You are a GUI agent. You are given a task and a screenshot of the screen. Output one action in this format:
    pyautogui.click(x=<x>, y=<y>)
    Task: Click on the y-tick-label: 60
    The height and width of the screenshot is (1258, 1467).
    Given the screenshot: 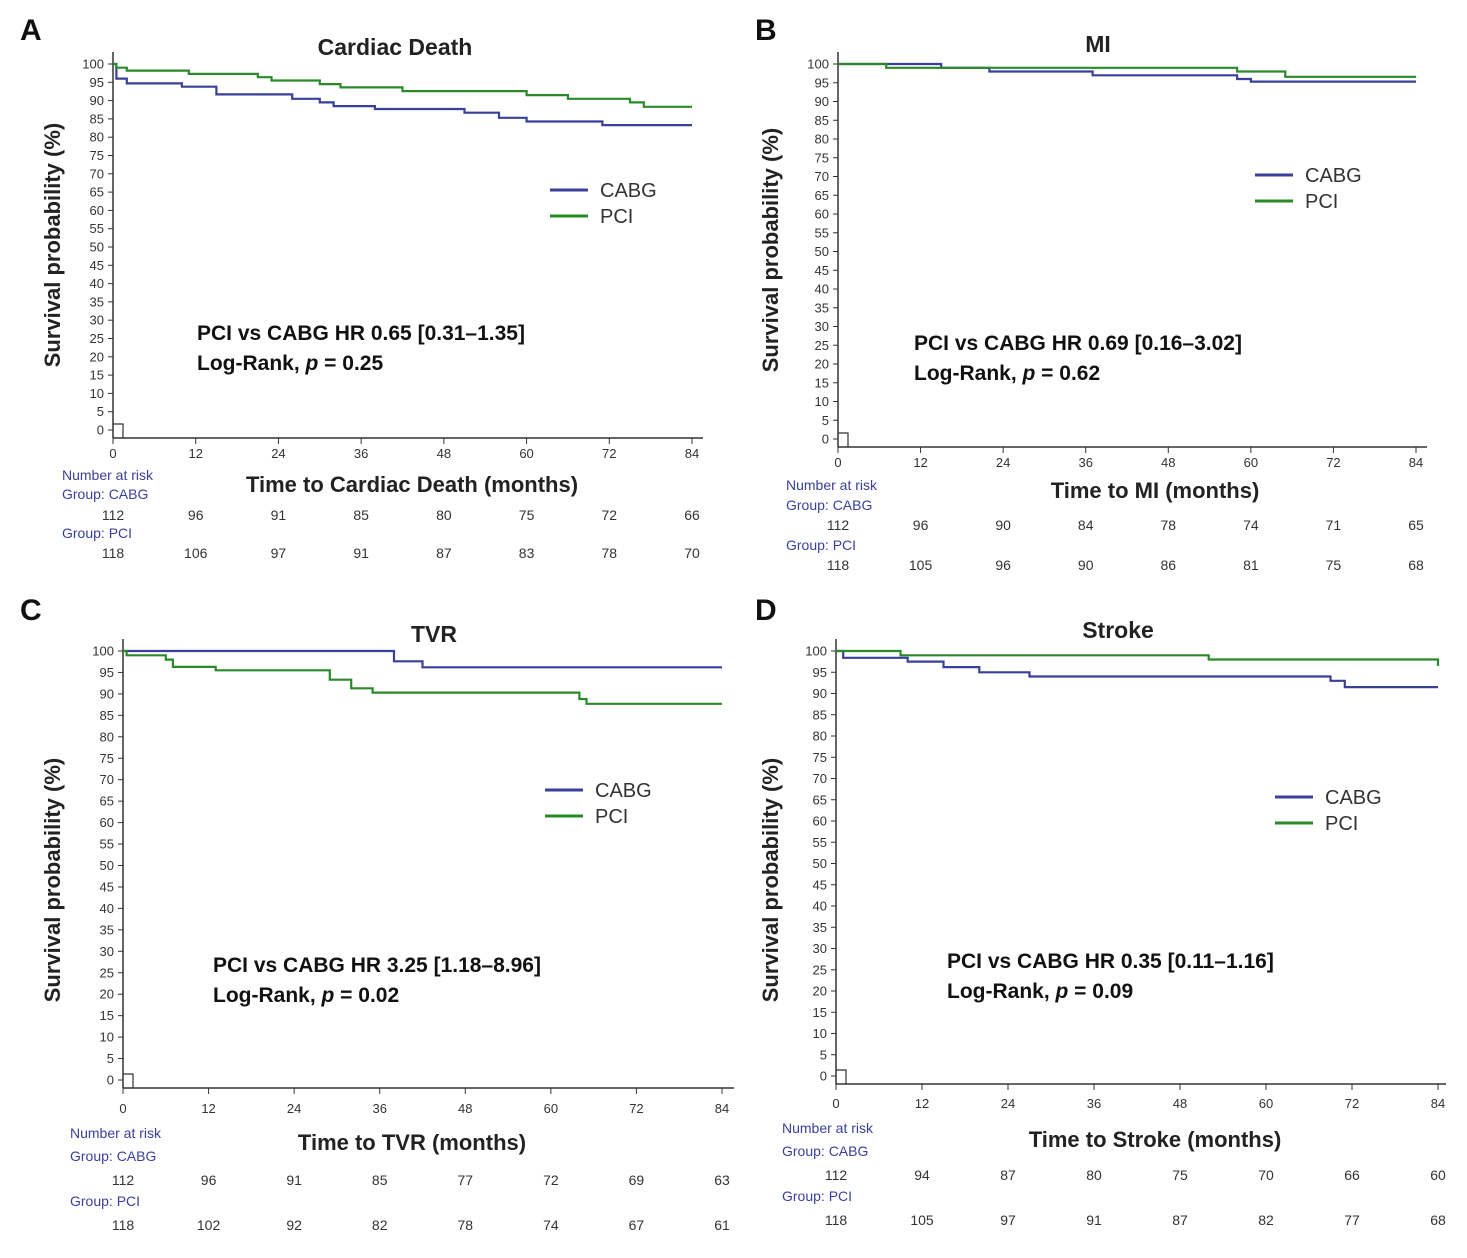 What is the action you would take?
    pyautogui.click(x=820, y=821)
    